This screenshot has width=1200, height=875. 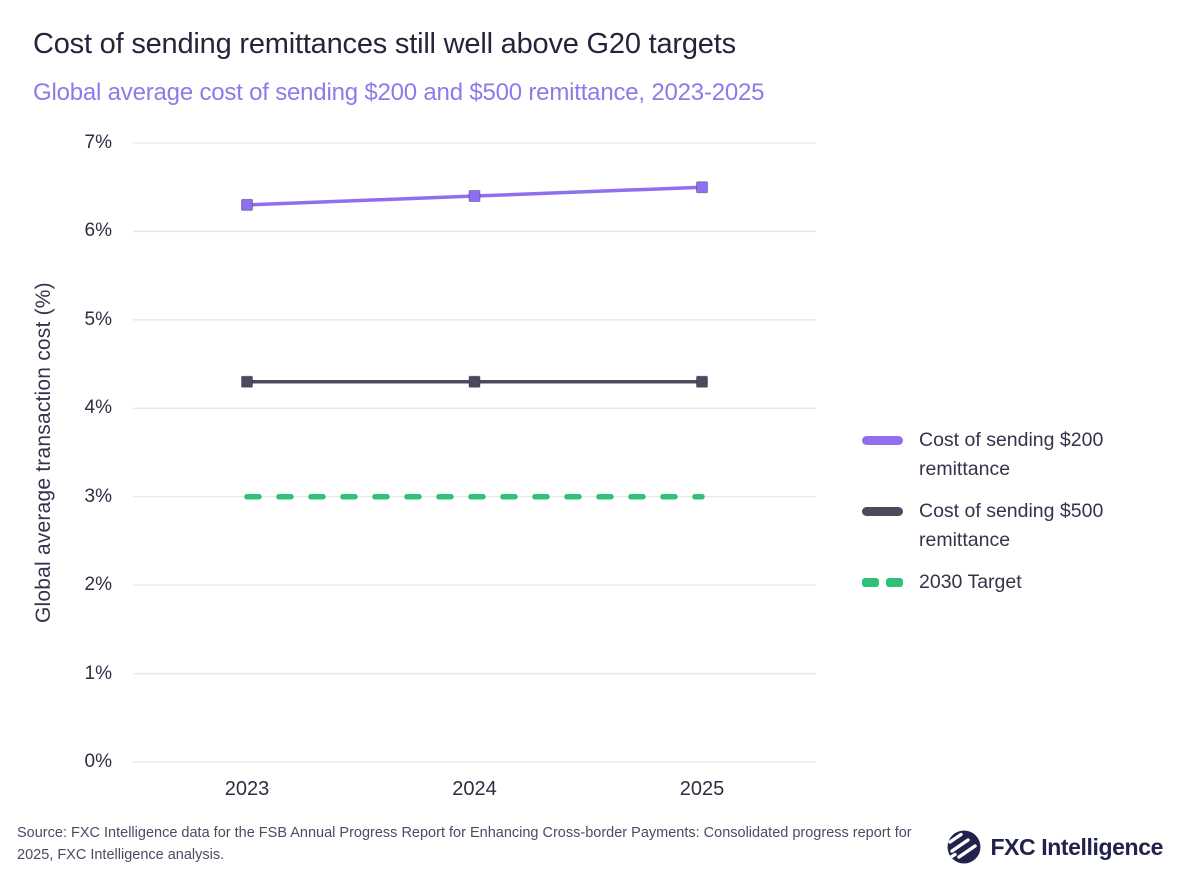 I want to click on x-tick-label: 2024, so click(x=474, y=789).